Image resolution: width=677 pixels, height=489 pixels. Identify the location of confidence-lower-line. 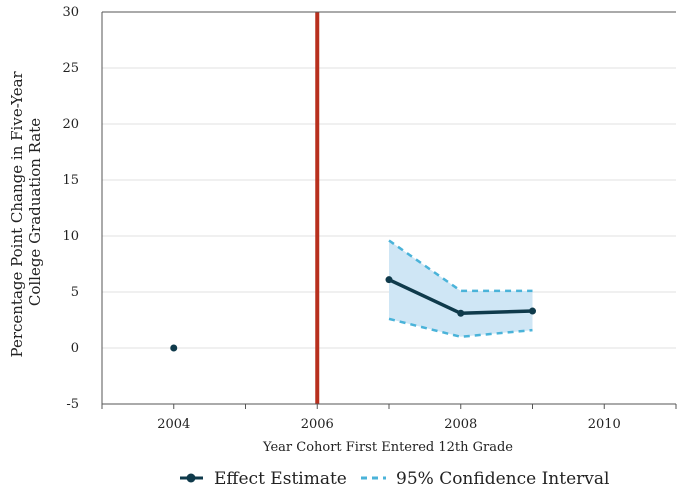
(460, 328).